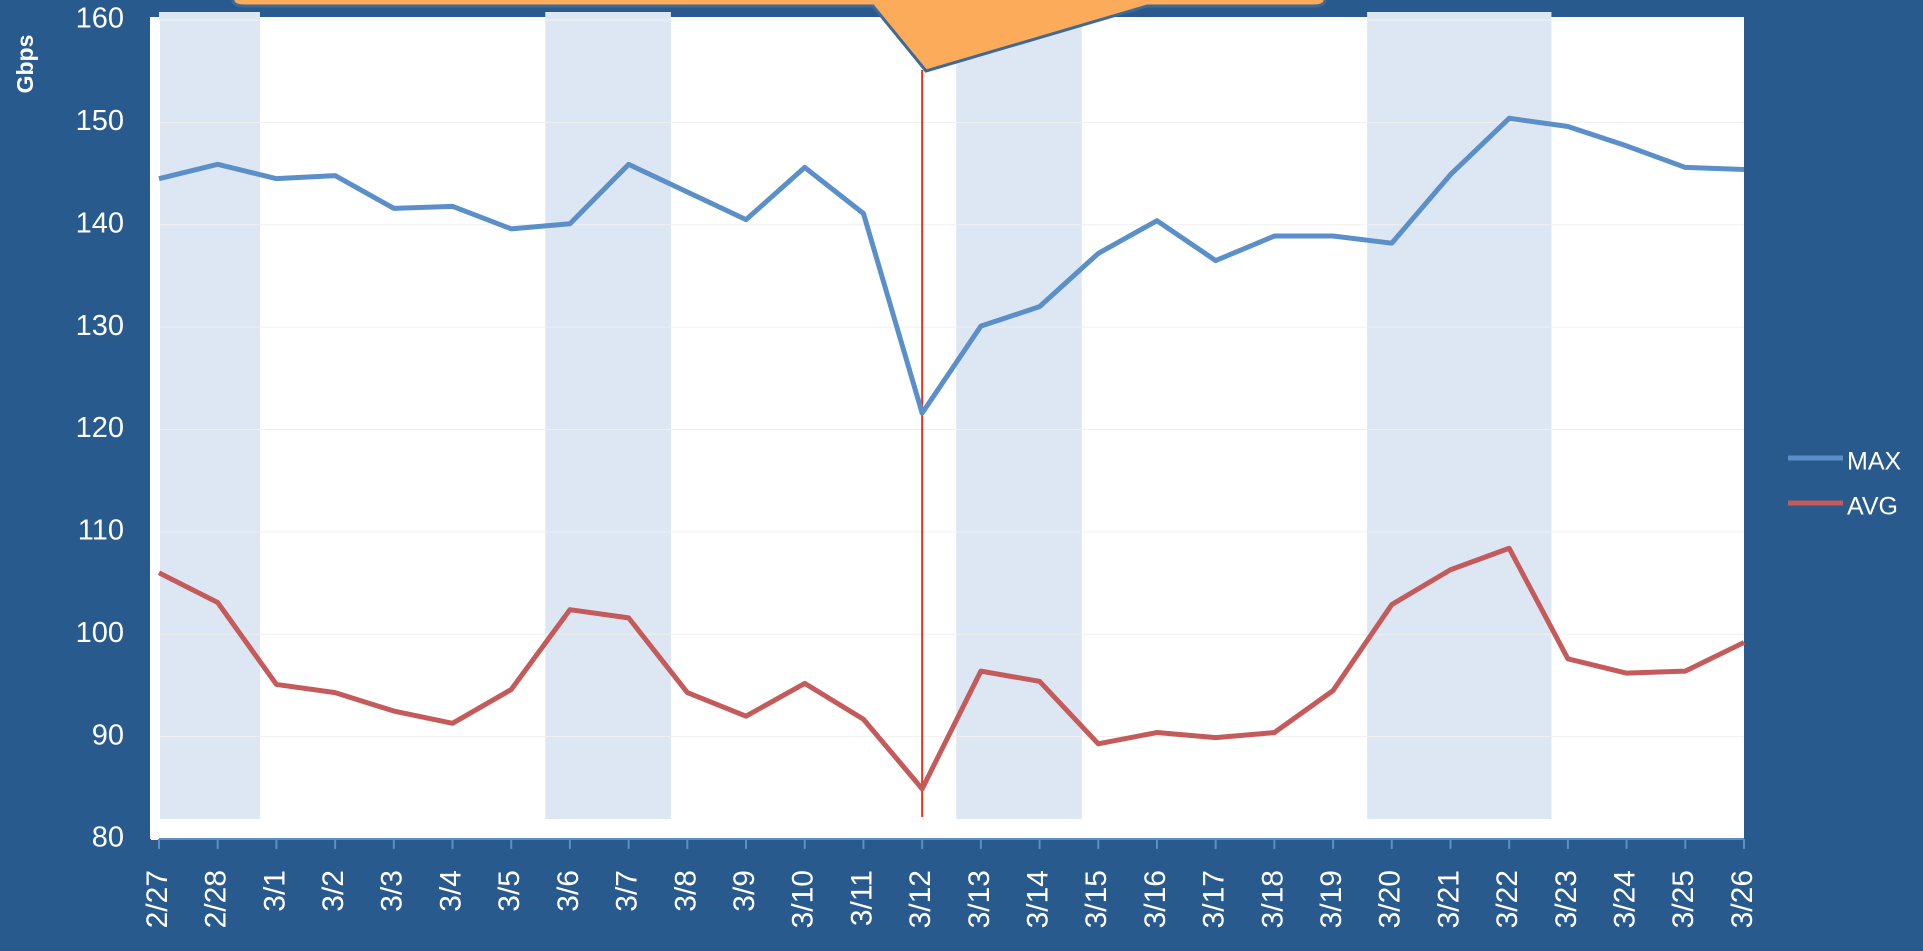 The width and height of the screenshot is (1923, 951). Describe the element at coordinates (1096, 899) in the screenshot. I see `x-tick-label: 3/15` at that location.